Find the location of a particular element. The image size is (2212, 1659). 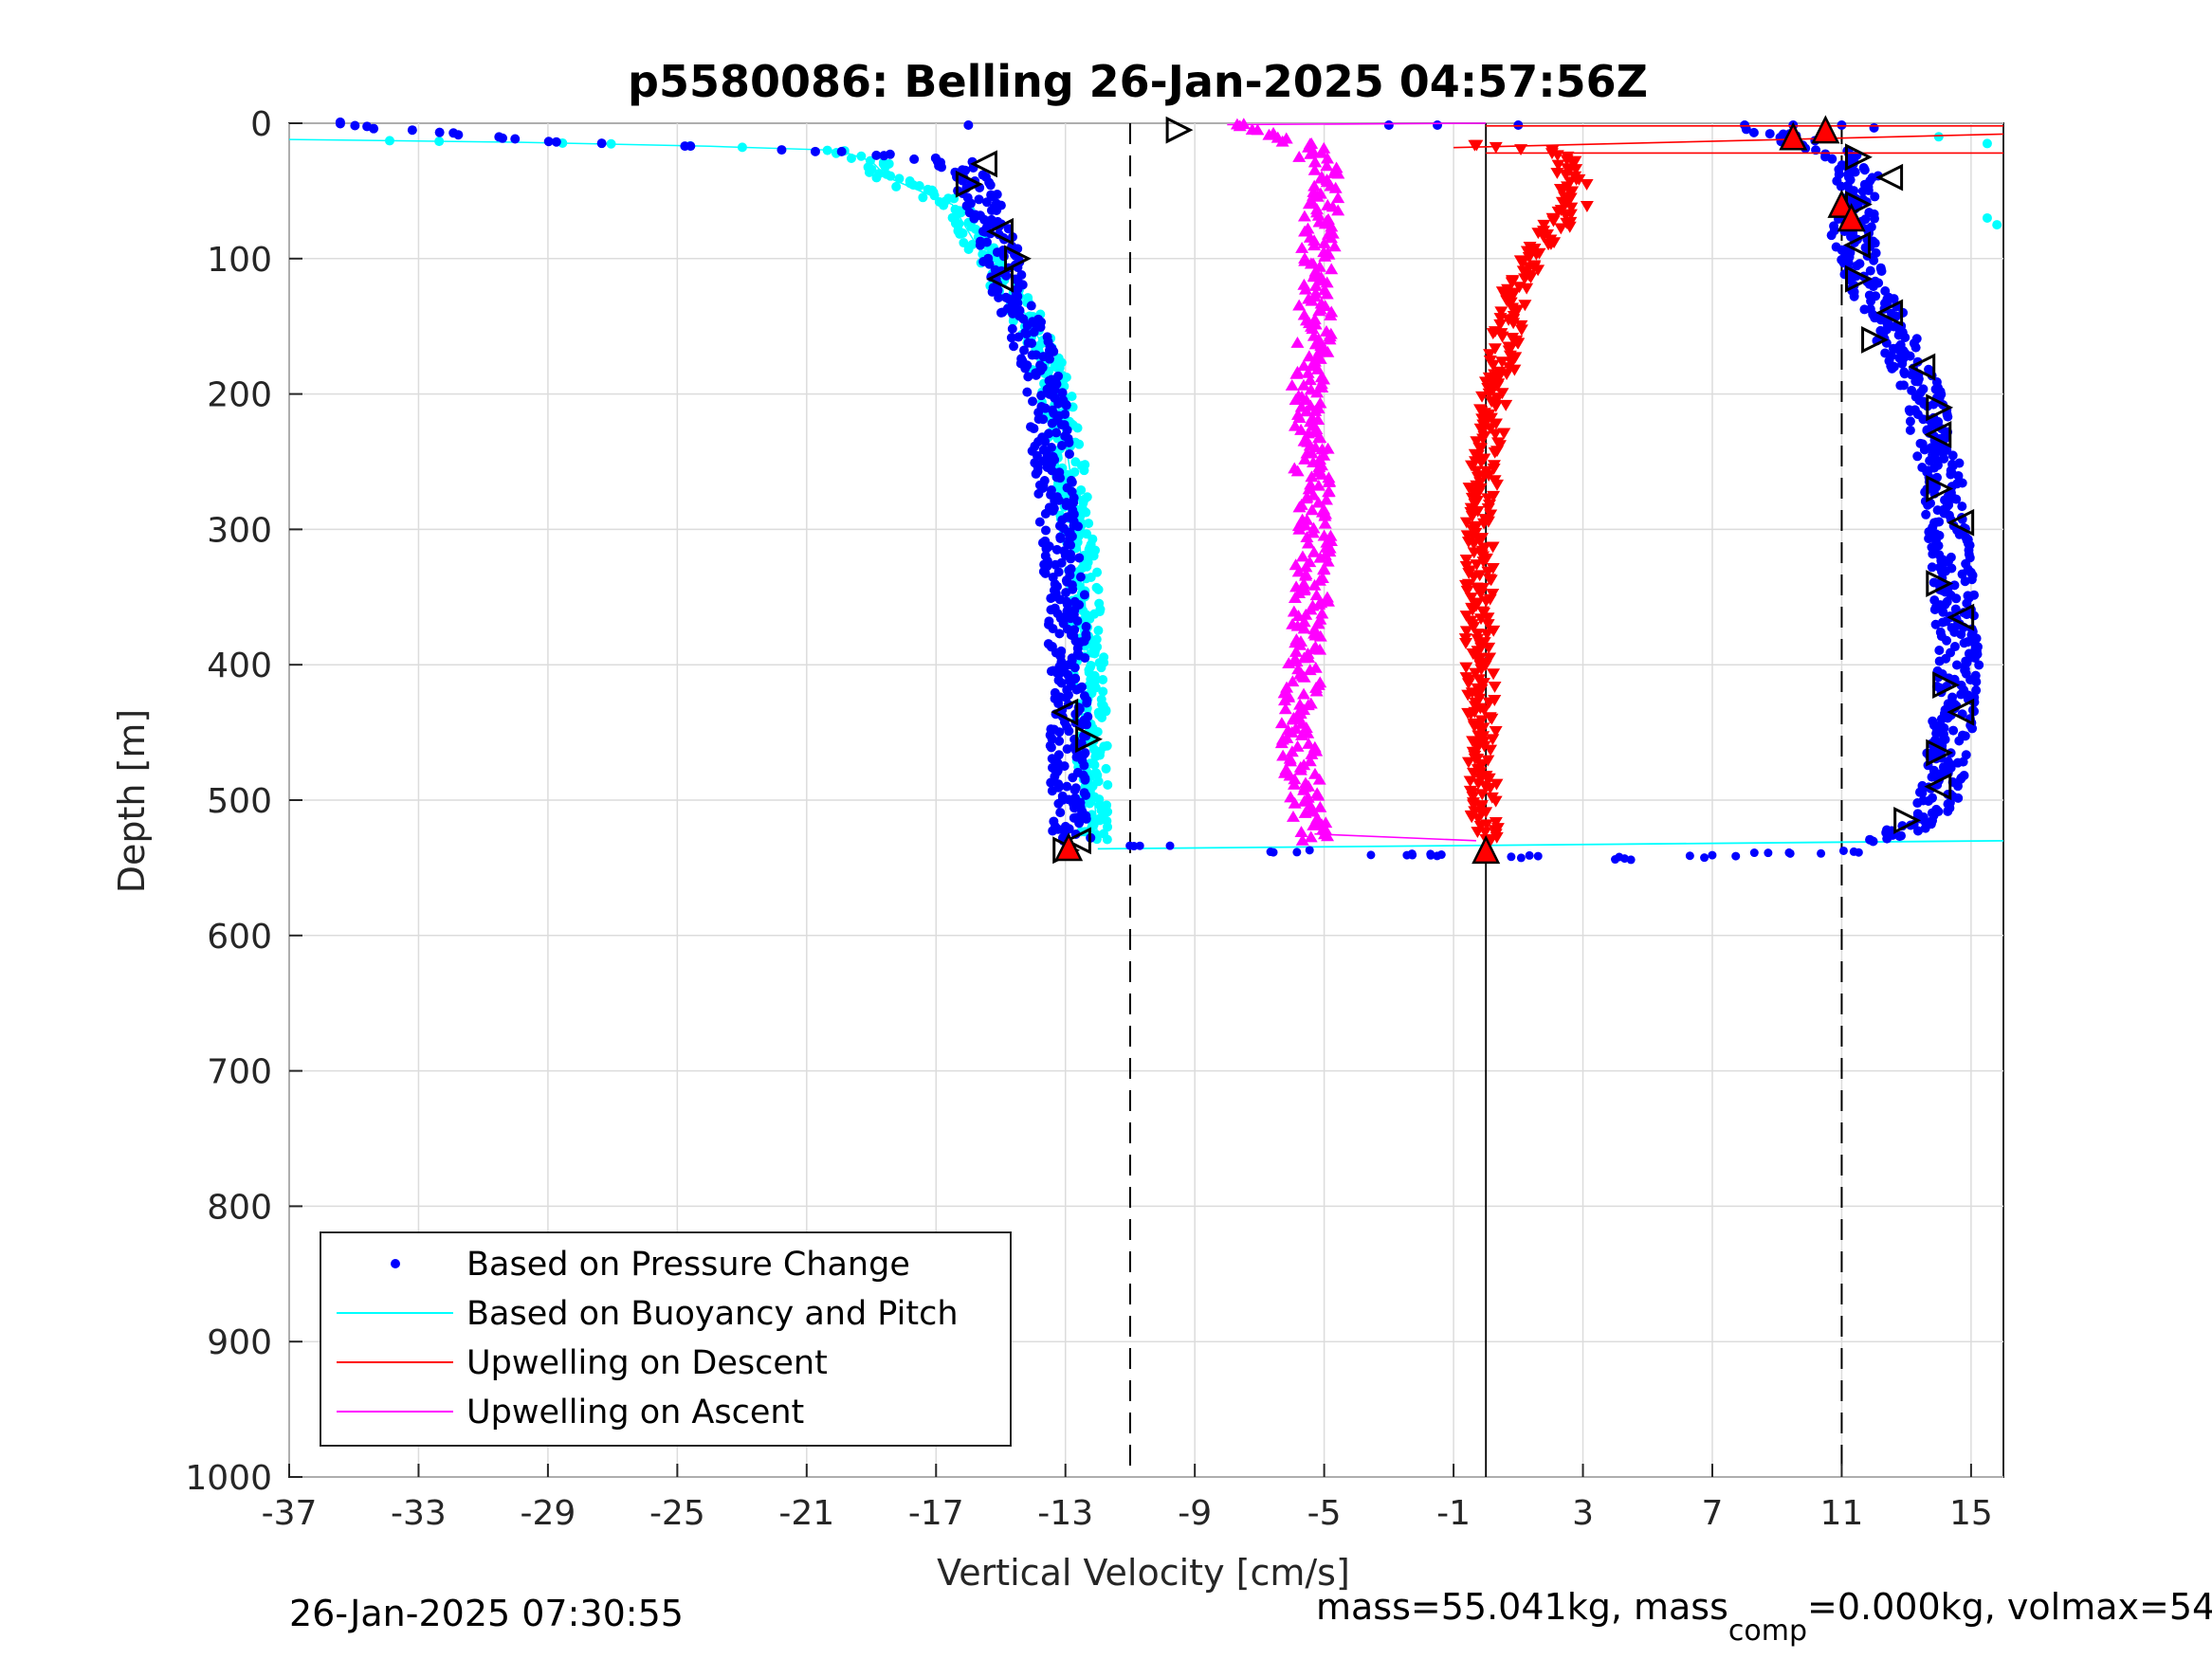

y-tick-label: 600 is located at coordinates (239, 937).